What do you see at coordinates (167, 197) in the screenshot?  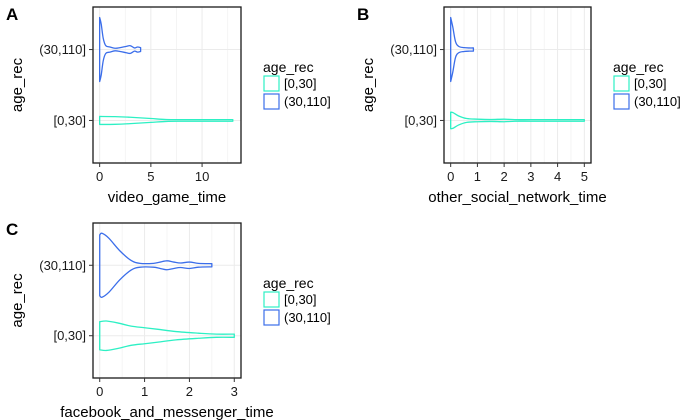 I see `x-axis-title: video_game_time` at bounding box center [167, 197].